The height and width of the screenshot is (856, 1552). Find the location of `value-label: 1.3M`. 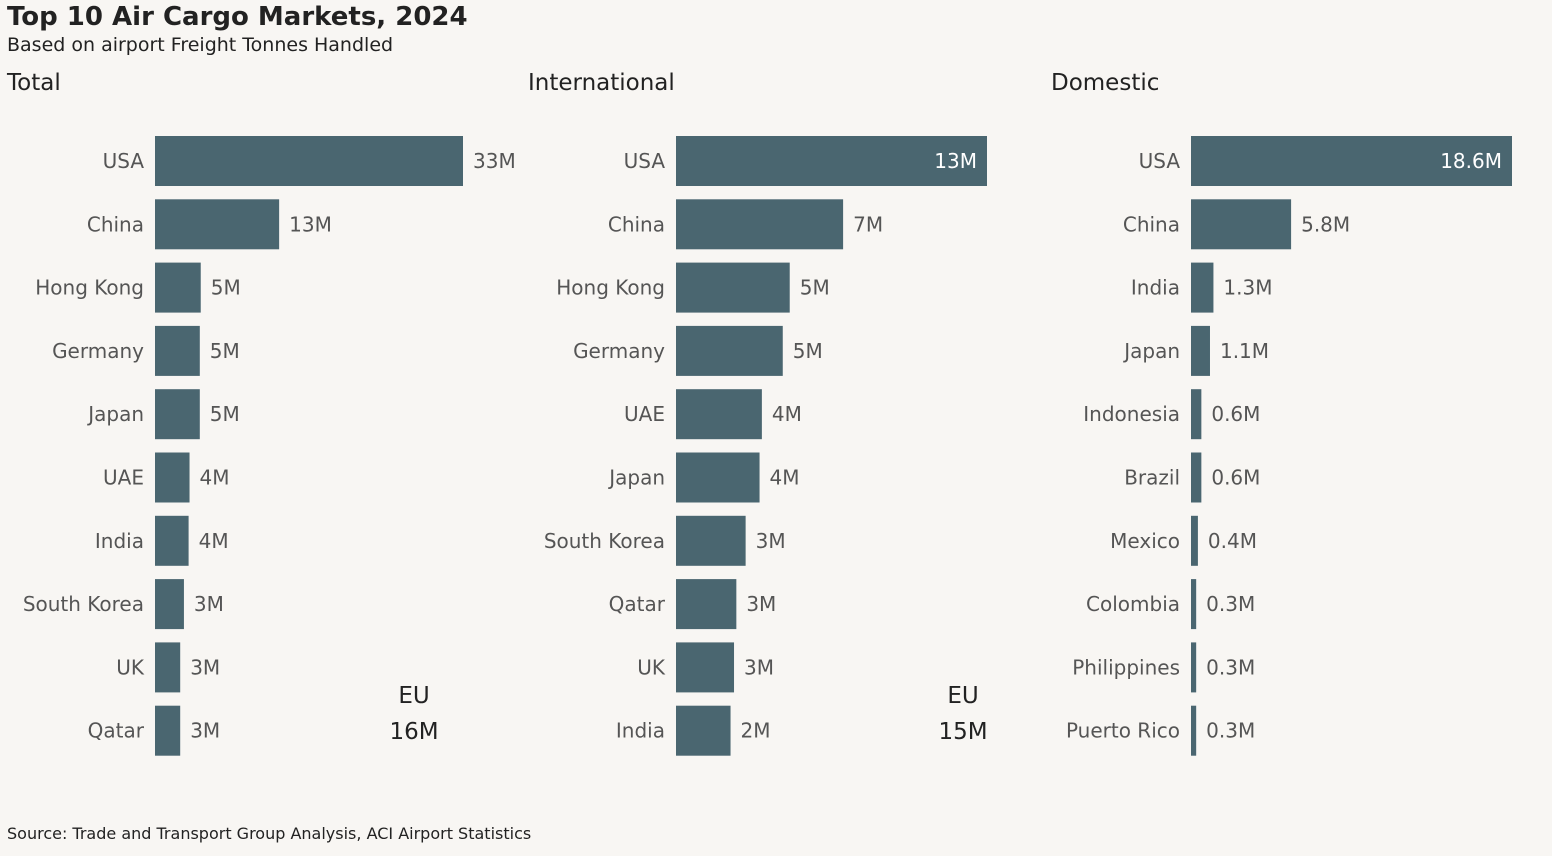

value-label: 1.3M is located at coordinates (1247, 288).